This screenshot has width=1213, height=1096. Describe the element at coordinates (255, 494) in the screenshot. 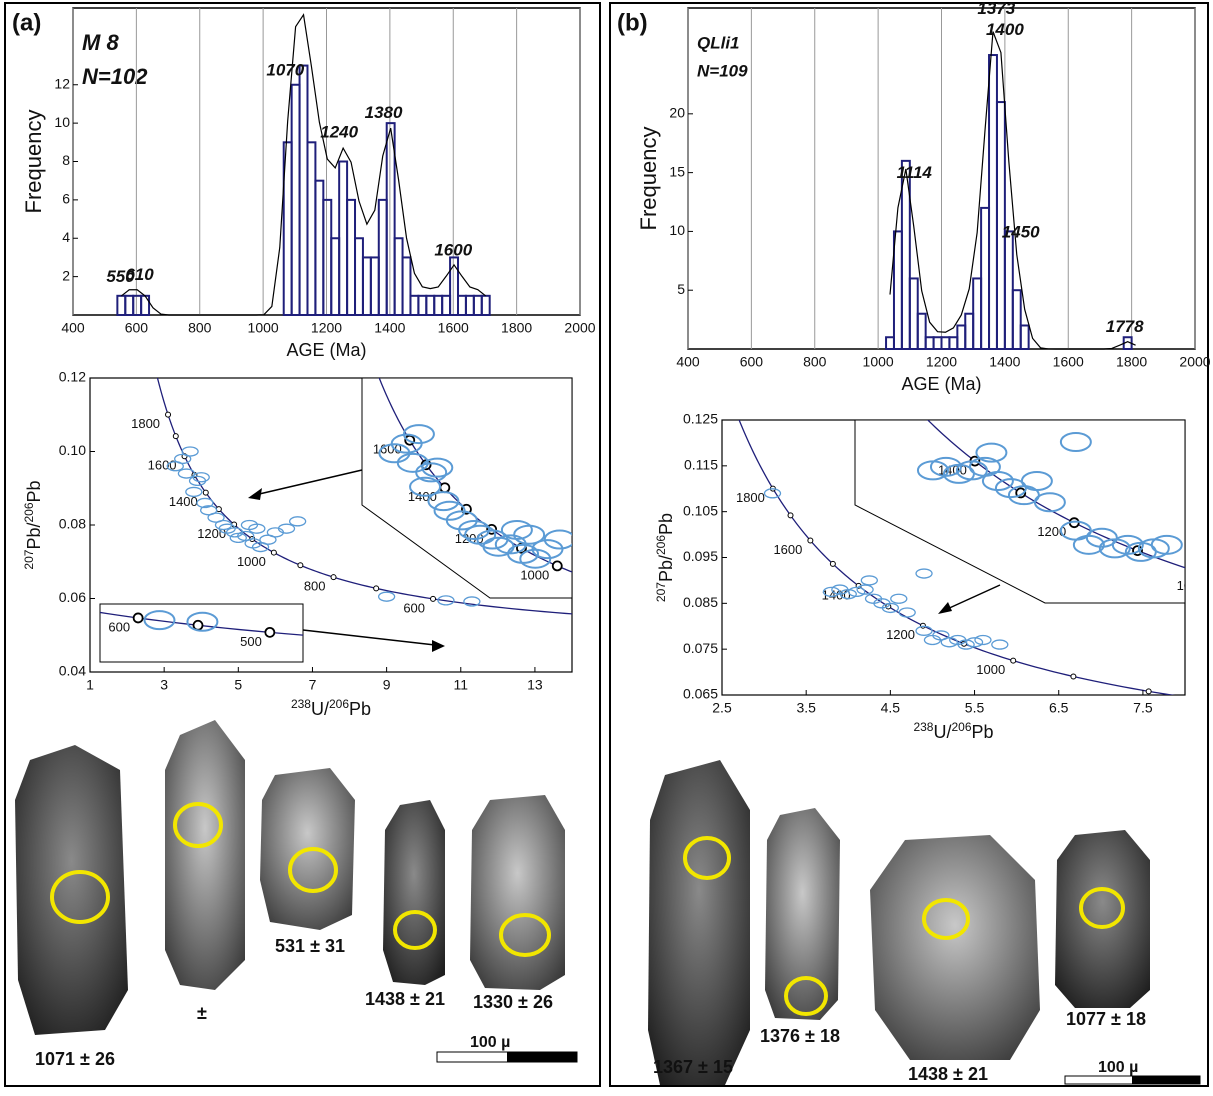

I see `arrow-head` at that location.